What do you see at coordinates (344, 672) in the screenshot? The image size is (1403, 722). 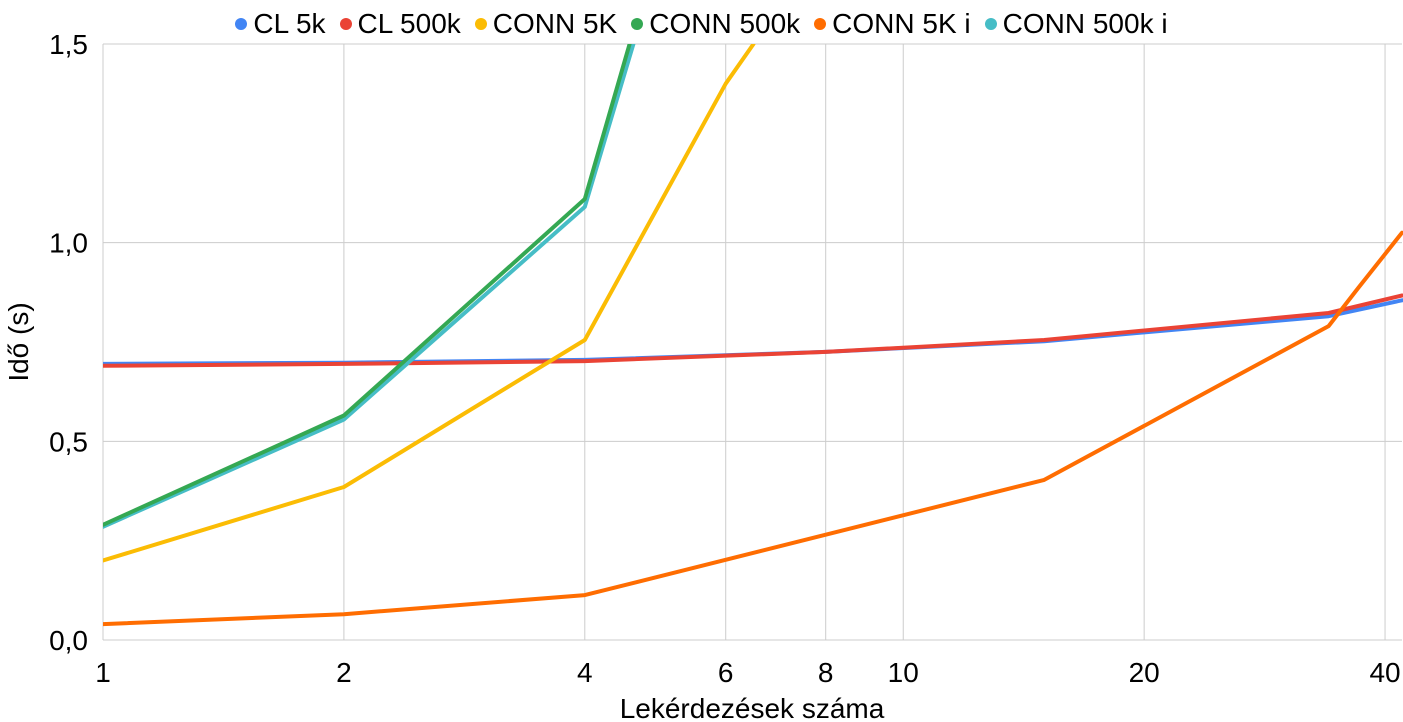 I see `x-tick-label: 2` at bounding box center [344, 672].